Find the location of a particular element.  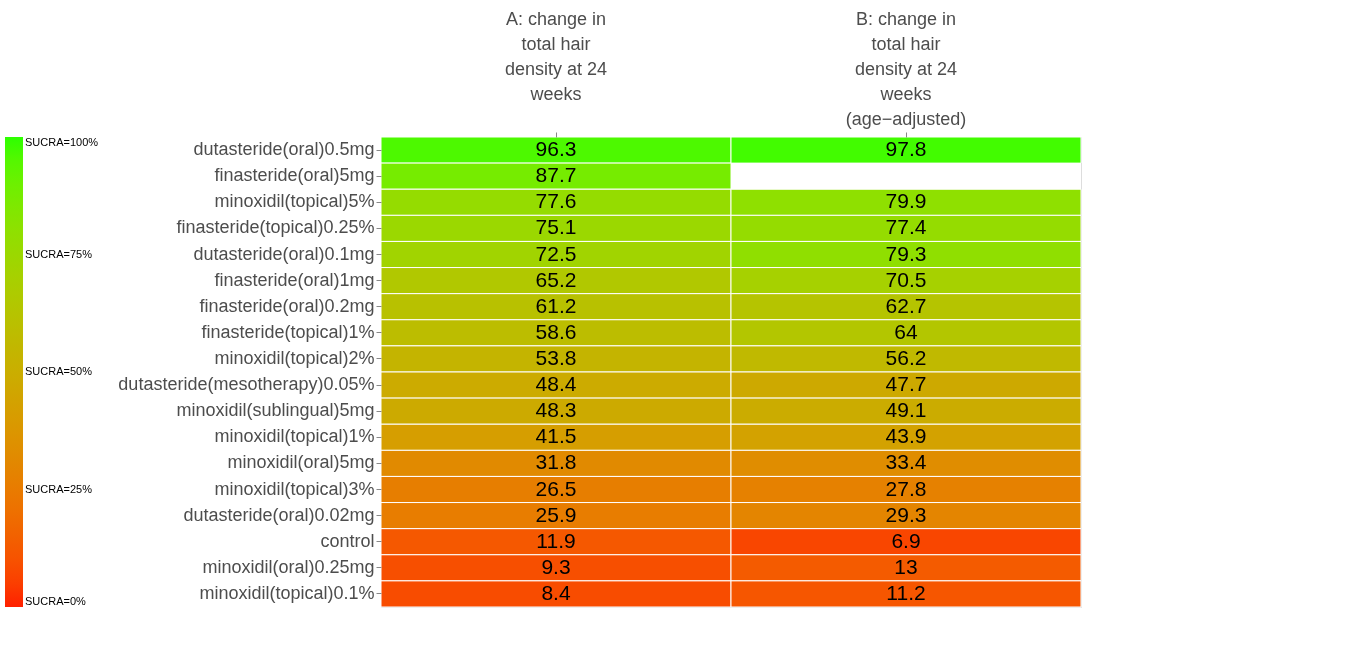

data-label: 33.4 is located at coordinates (906, 462).